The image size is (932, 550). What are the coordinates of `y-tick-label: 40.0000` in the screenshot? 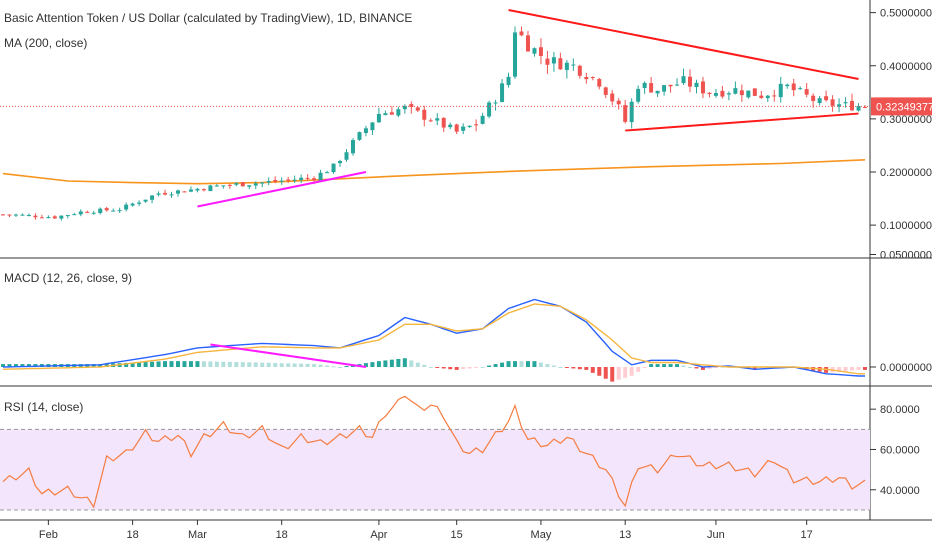 It's located at (900, 491).